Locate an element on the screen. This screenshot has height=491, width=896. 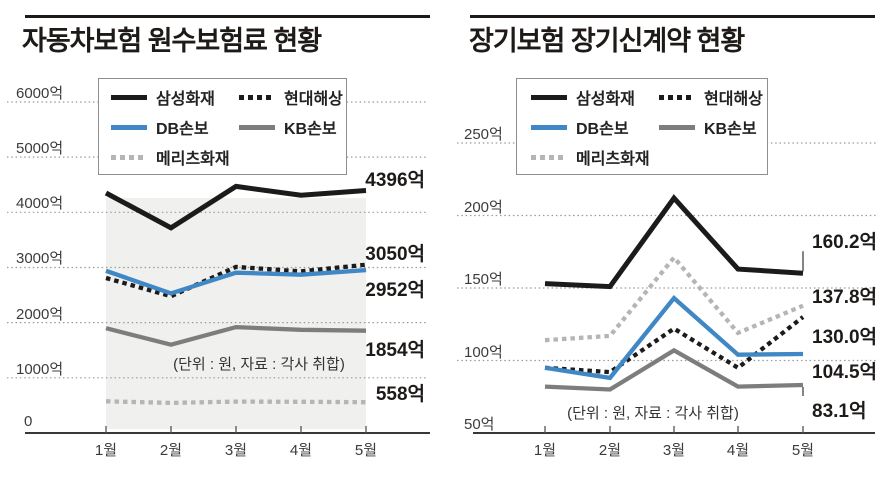
y-axis-tick-label: 150억 is located at coordinates (483, 279).